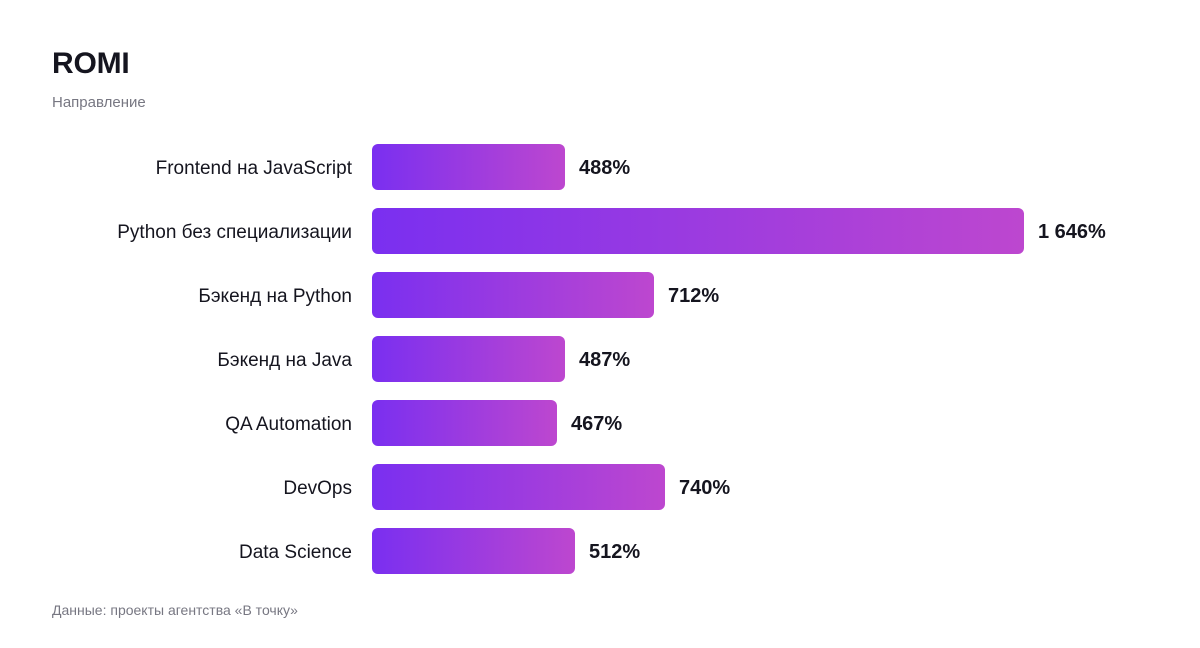  What do you see at coordinates (254, 168) in the screenshot?
I see `category-label: Frontend на JavaScript` at bounding box center [254, 168].